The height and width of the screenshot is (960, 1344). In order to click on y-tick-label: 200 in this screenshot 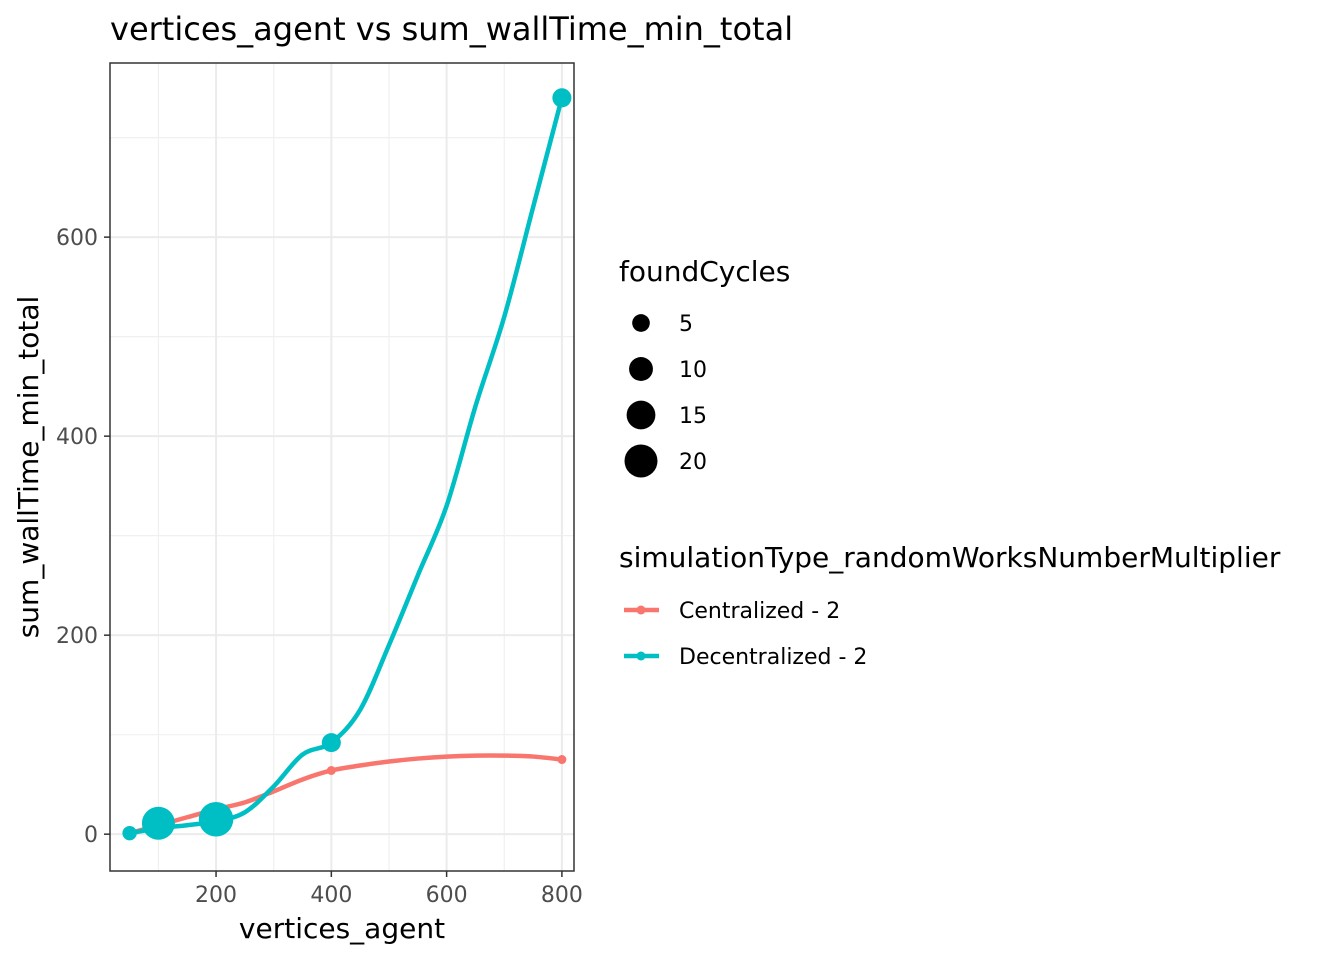, I will do `click(77, 636)`.